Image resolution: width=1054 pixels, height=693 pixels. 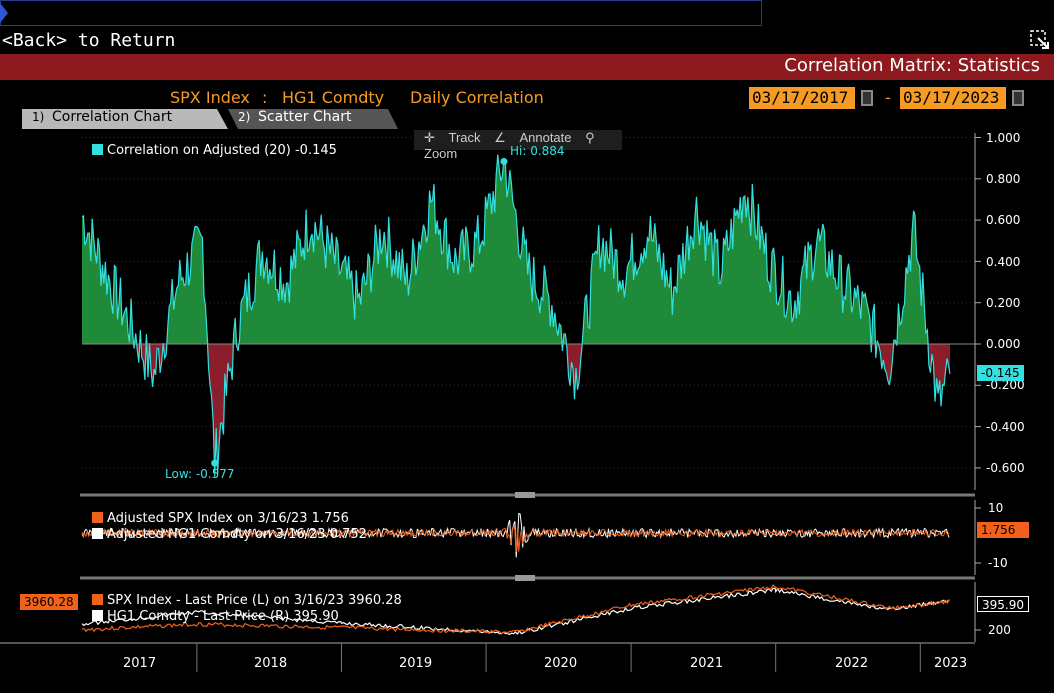 What do you see at coordinates (852, 663) in the screenshot?
I see `year-label-2022: 2022` at bounding box center [852, 663].